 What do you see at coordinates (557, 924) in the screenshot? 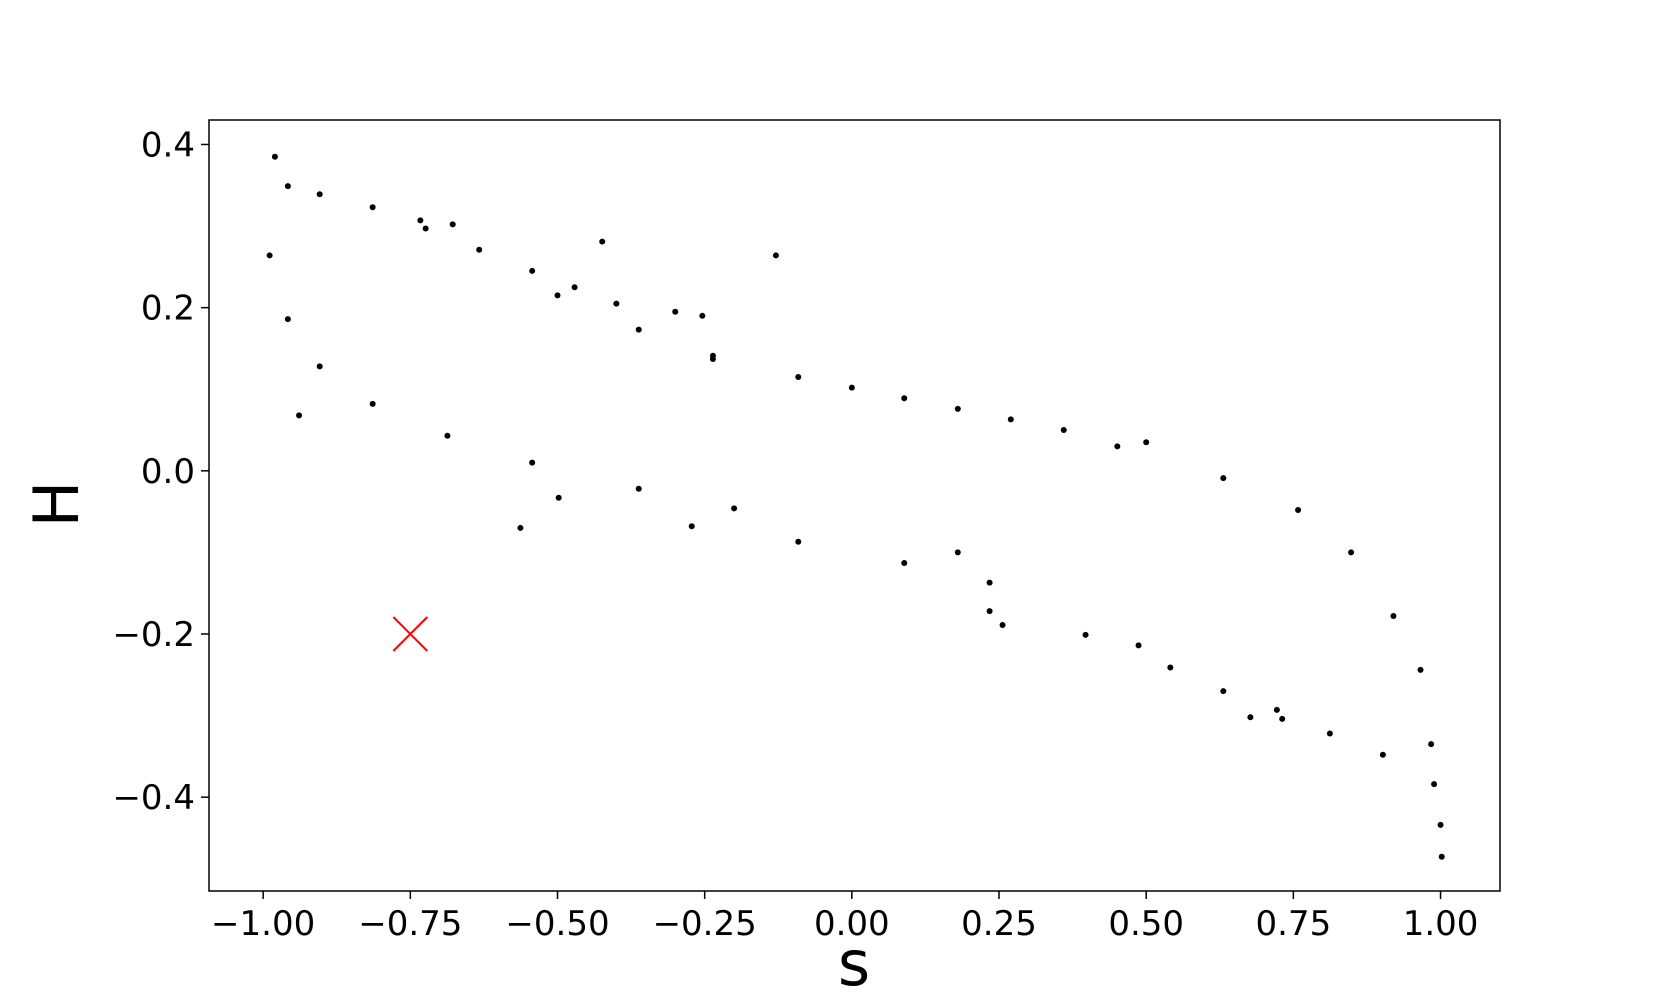
I see `x-tick-label: −0.50` at bounding box center [557, 924].